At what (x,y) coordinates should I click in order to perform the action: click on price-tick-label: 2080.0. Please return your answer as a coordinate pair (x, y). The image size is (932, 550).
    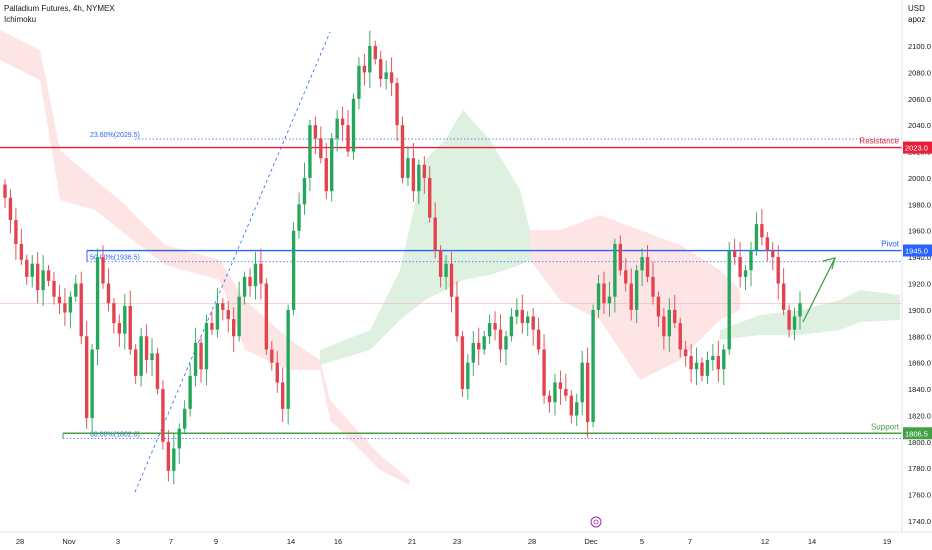
    Looking at the image, I should click on (919, 72).